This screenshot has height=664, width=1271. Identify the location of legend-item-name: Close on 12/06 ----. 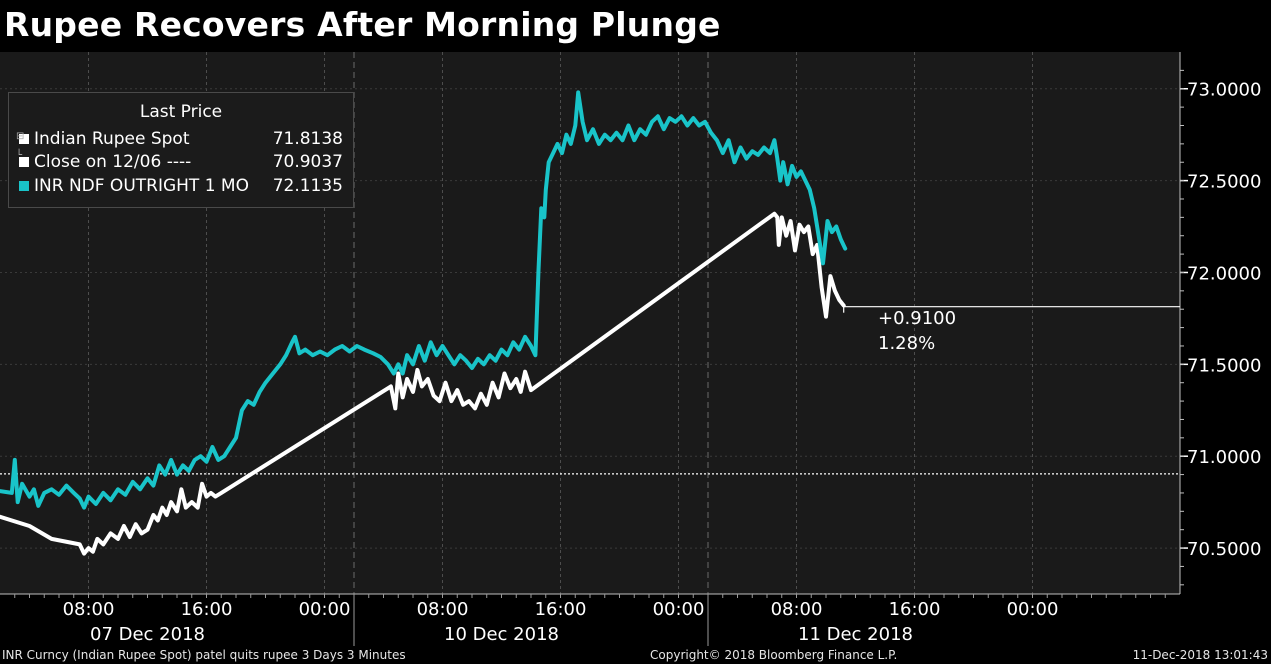
(113, 162).